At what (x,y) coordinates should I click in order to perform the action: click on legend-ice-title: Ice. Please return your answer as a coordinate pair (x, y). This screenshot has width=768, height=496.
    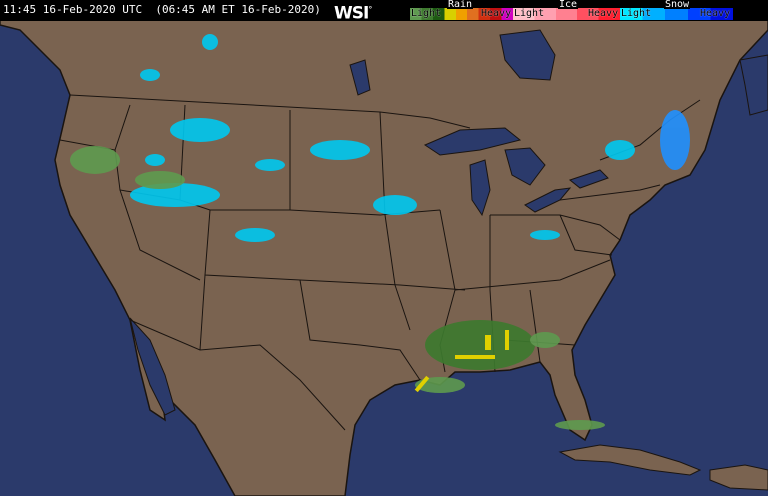
    Looking at the image, I should click on (568, 5).